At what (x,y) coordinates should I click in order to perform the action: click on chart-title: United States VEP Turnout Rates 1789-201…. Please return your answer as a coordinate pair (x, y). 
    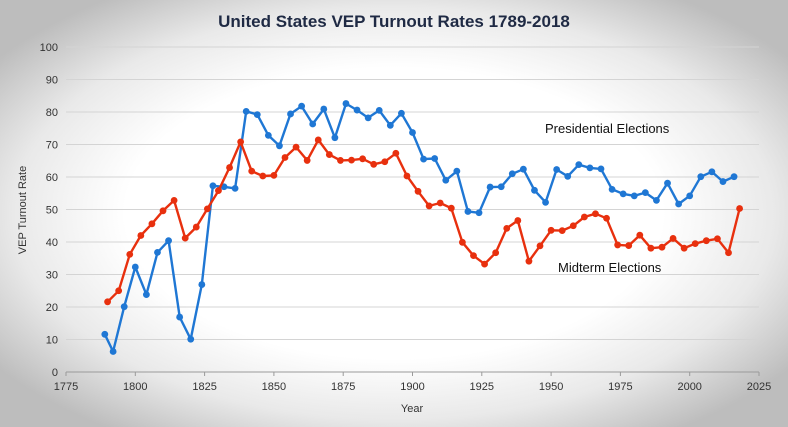
    Looking at the image, I should click on (394, 21).